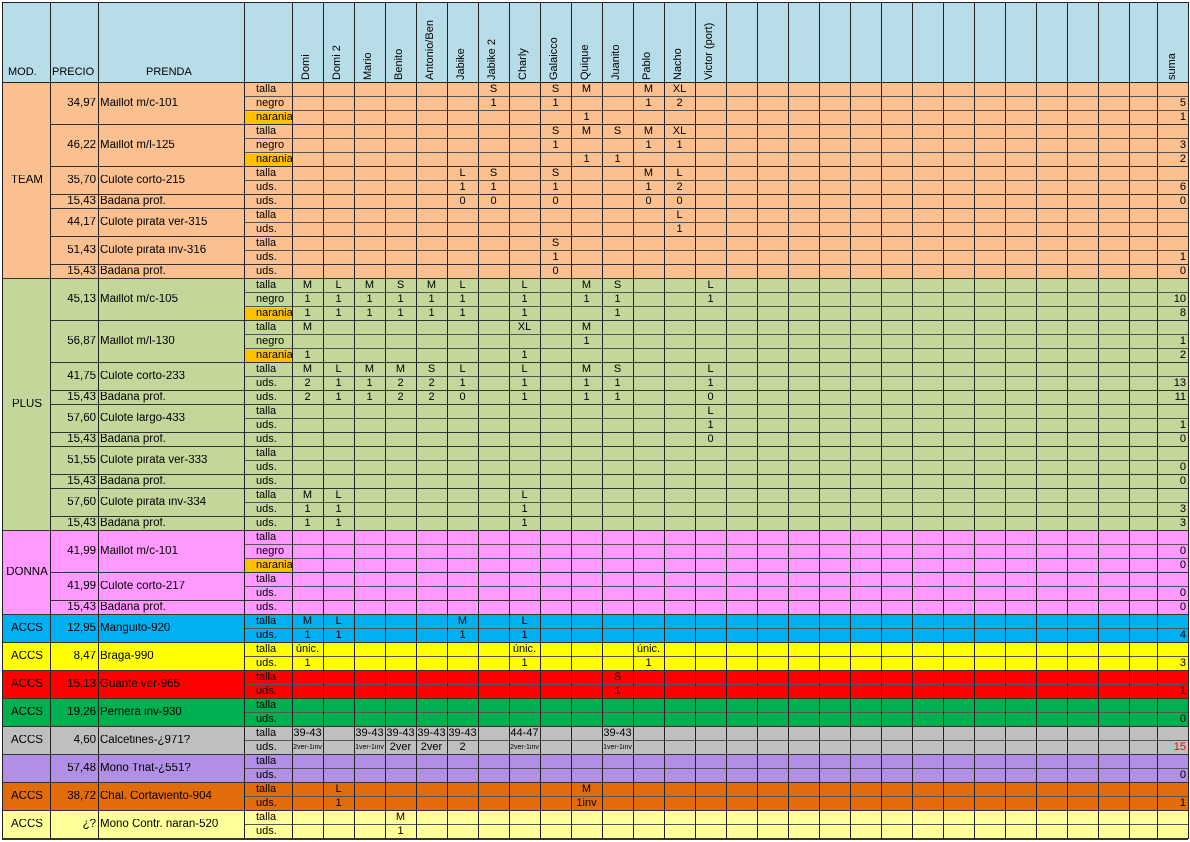 The width and height of the screenshot is (1190, 842). I want to click on value-cell: 1inv, so click(586, 803).